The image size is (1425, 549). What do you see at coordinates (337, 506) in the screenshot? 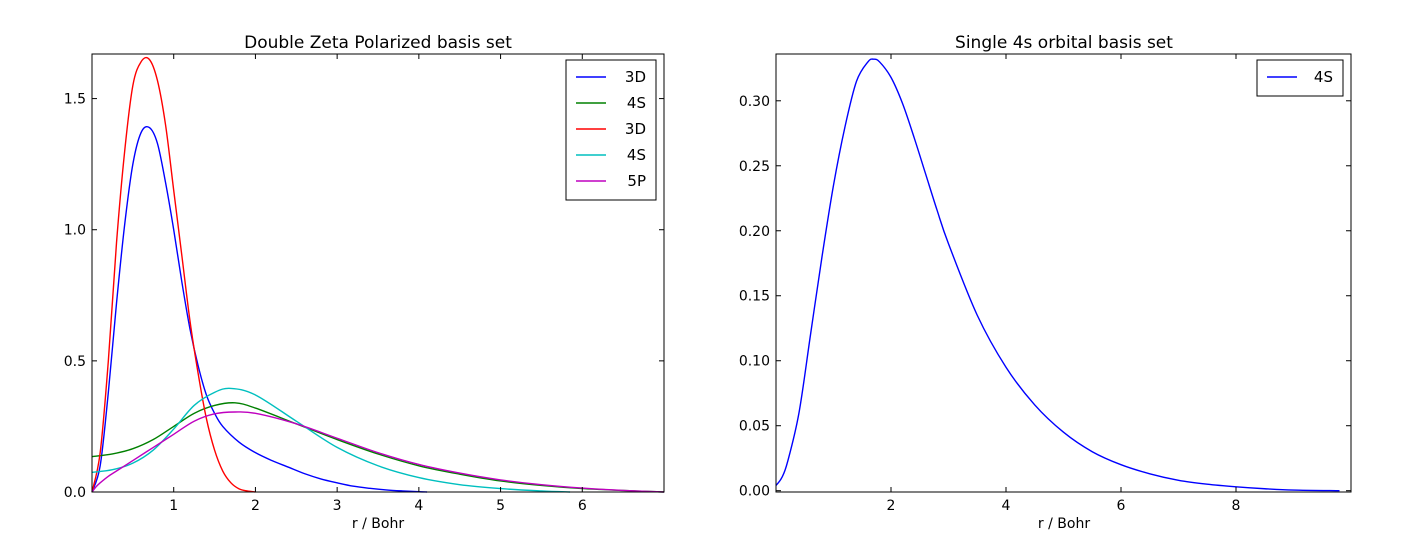
I see `x-tick-label: 3` at bounding box center [337, 506].